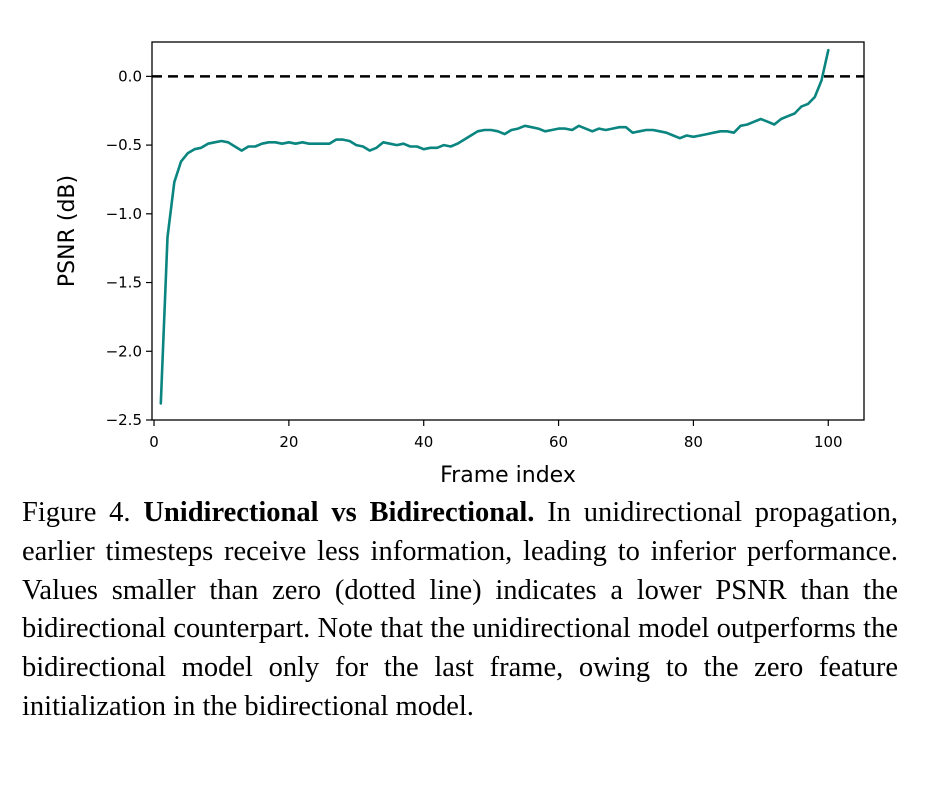 The height and width of the screenshot is (800, 940). Describe the element at coordinates (124, 214) in the screenshot. I see `y-tick-label: −1.0` at that location.